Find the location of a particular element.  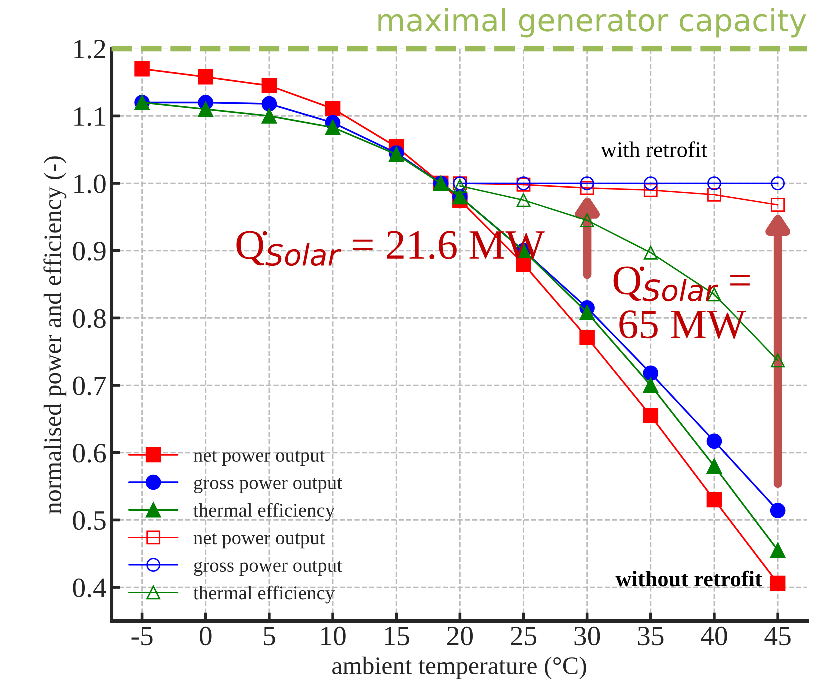

x-tick-label: 25 is located at coordinates (524, 636).